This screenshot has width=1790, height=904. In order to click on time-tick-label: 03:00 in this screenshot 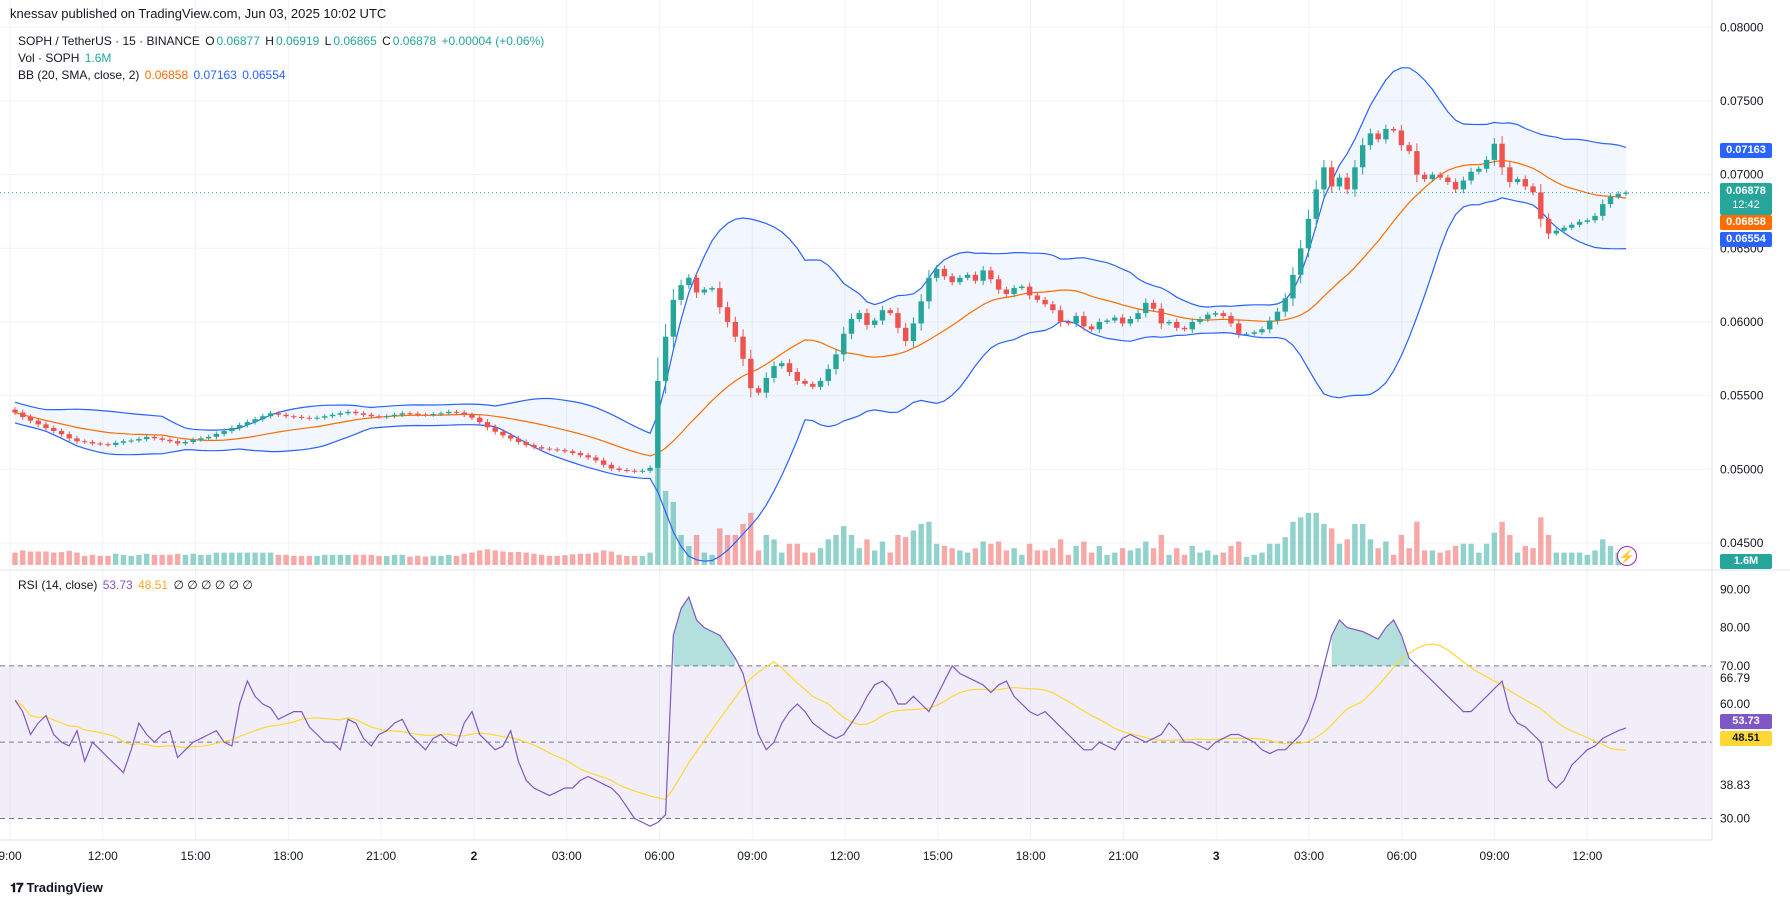, I will do `click(567, 856)`.